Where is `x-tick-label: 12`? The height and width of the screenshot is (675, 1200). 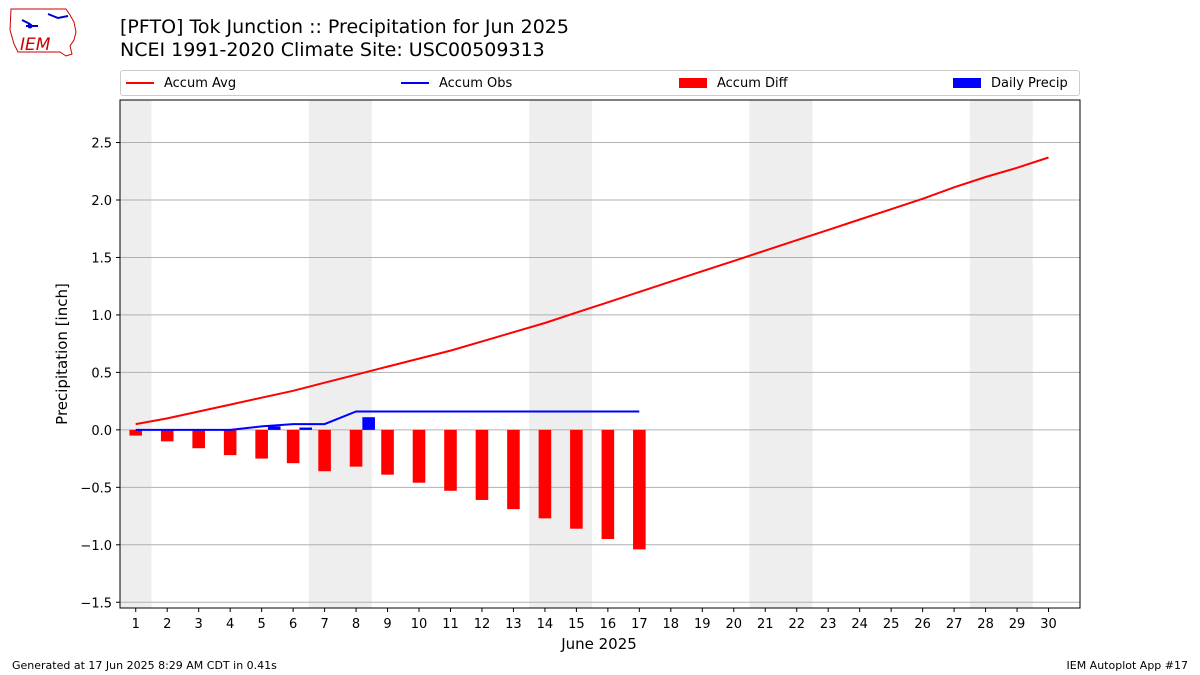
x-tick-label: 12 is located at coordinates (482, 624).